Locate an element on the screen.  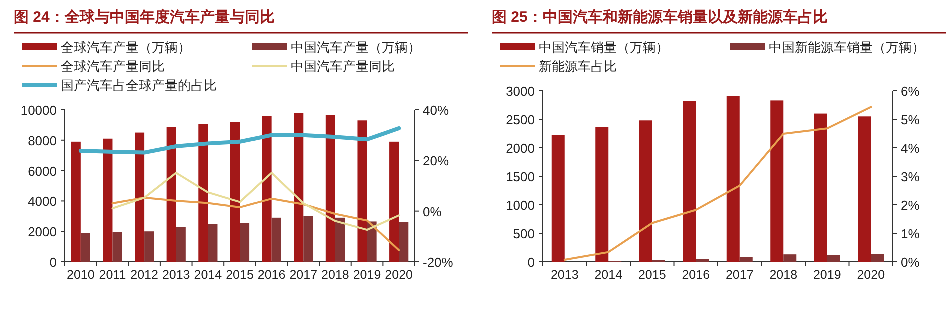
legend-label: 新能源车占比 is located at coordinates (578, 66).